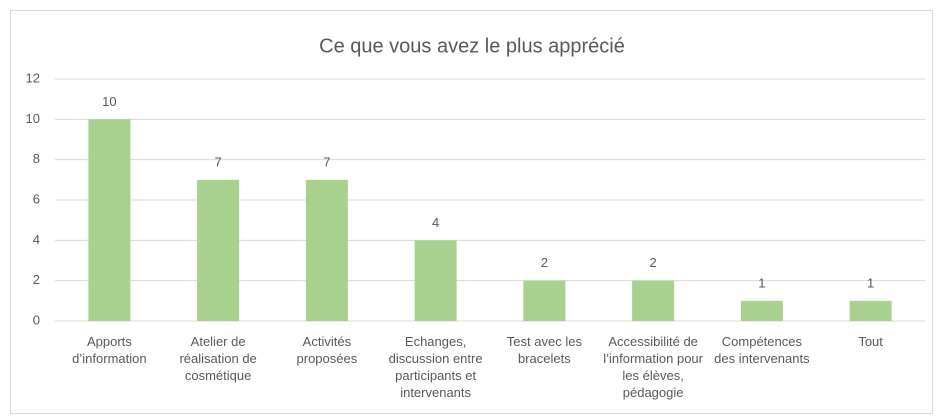 The height and width of the screenshot is (417, 943). I want to click on x-tick-label: Tout, so click(870, 341).